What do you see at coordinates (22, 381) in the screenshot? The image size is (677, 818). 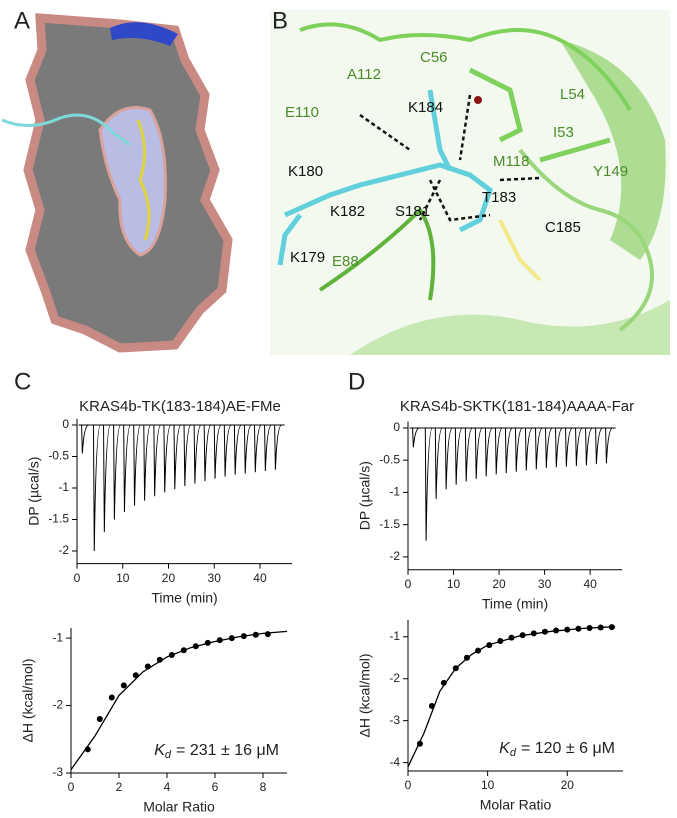 I see `panel-label: C` at bounding box center [22, 381].